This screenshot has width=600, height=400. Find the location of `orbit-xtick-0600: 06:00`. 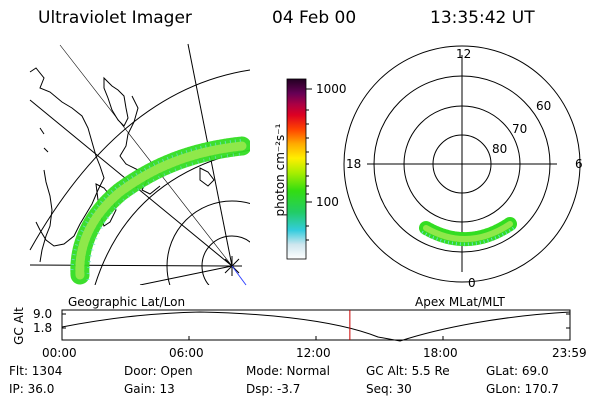

orbit-xtick-0600: 06:00 is located at coordinates (186, 353).